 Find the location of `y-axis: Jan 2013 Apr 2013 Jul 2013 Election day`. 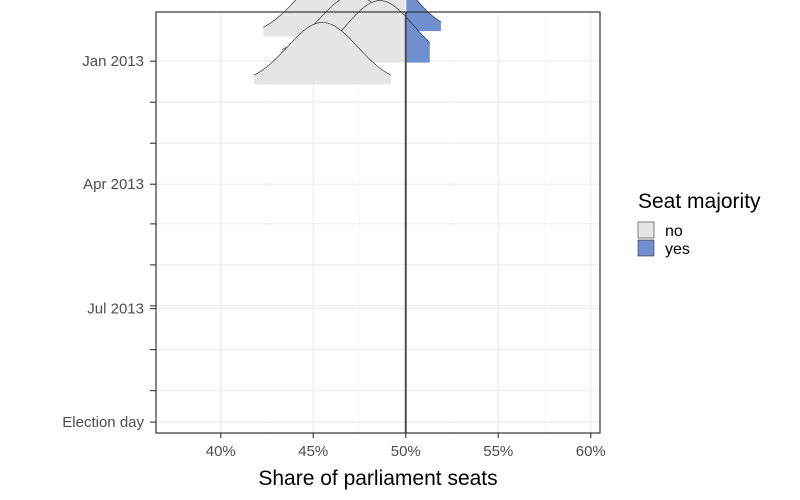

y-axis: Jan 2013 Apr 2013 Jul 2013 Election day is located at coordinates (109, 242).